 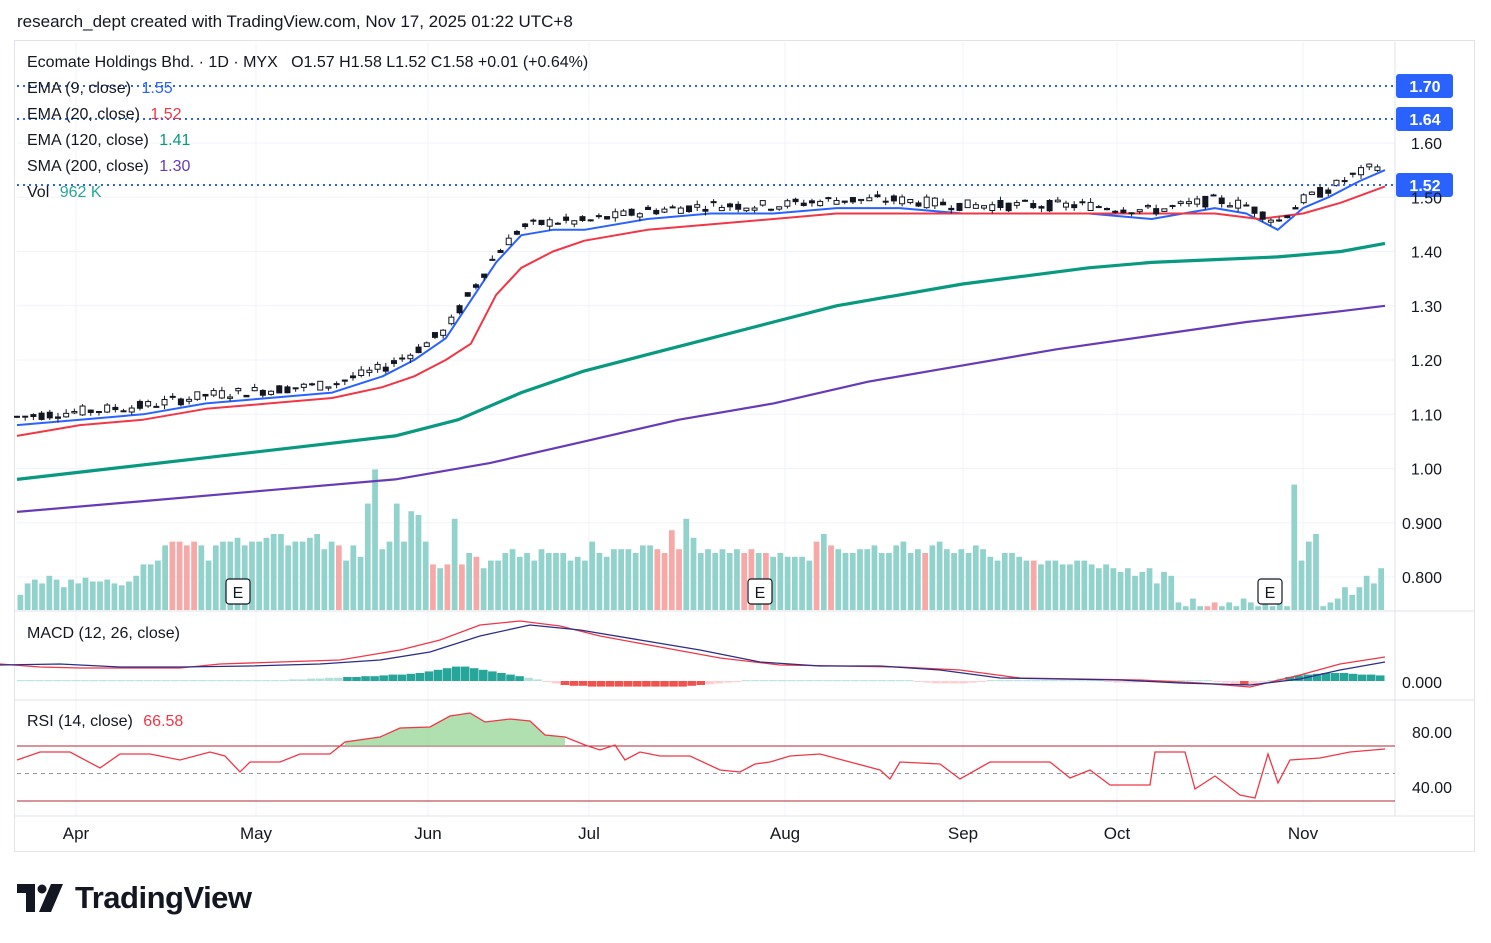 What do you see at coordinates (108, 141) in the screenshot?
I see `legend-ema120: EMA (120, close) 1.41` at bounding box center [108, 141].